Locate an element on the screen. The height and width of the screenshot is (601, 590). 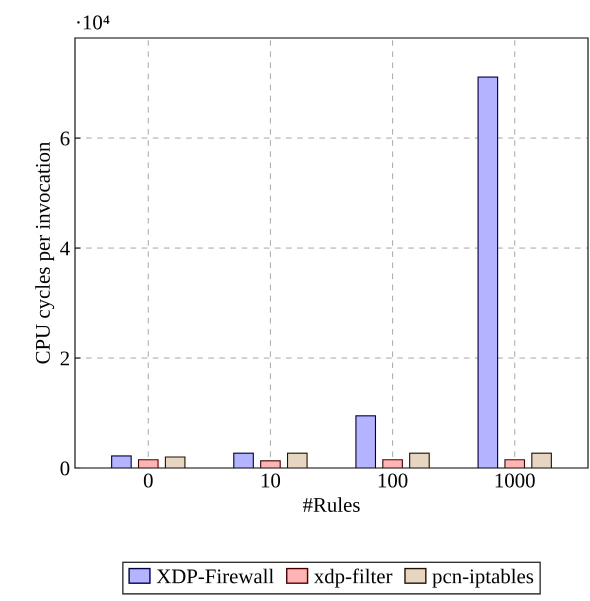
x-tick-label: 100 is located at coordinates (393, 480).